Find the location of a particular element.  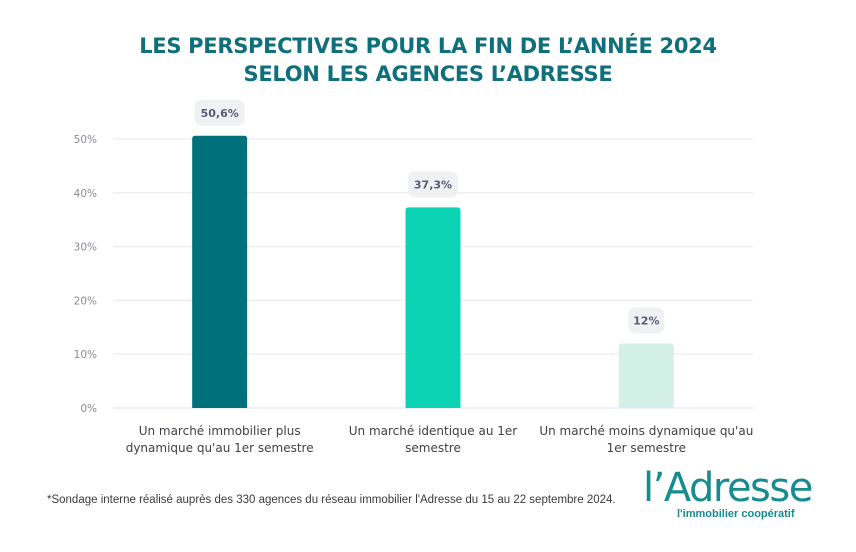

y-tick-label: 0% is located at coordinates (88, 409).